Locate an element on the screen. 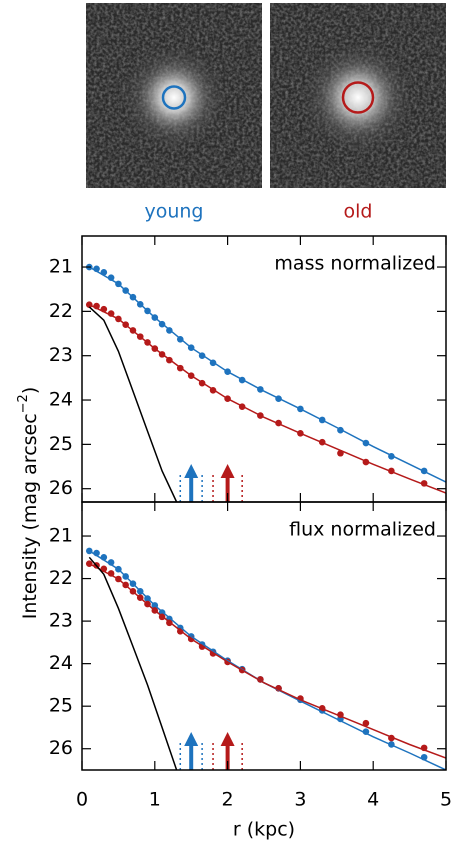  y-label-sup: −2 is located at coordinates (23, 403).